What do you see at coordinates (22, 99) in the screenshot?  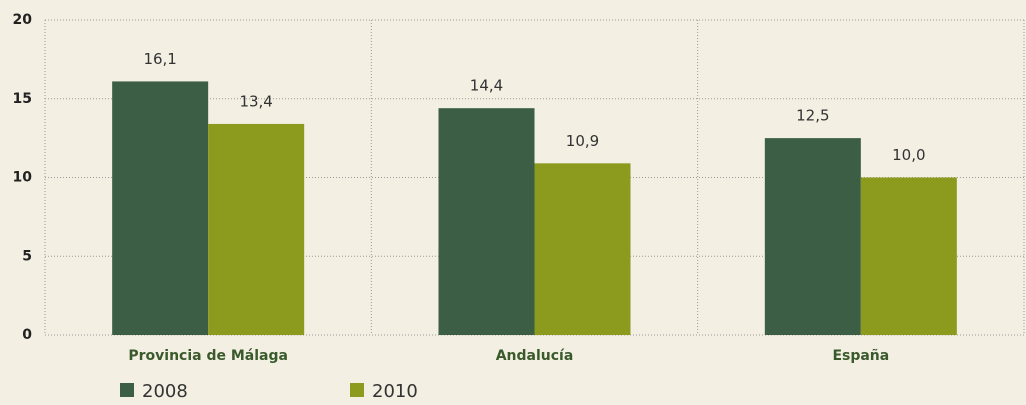 I see `y-tick-label: 15` at bounding box center [22, 99].